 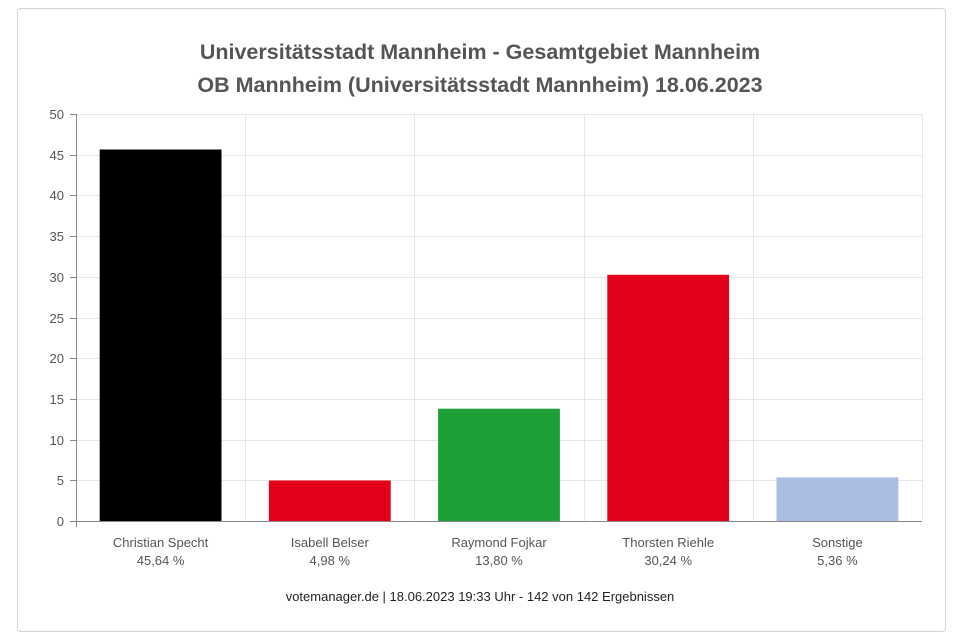 What do you see at coordinates (668, 542) in the screenshot?
I see `category-label: Thorsten Riehle` at bounding box center [668, 542].